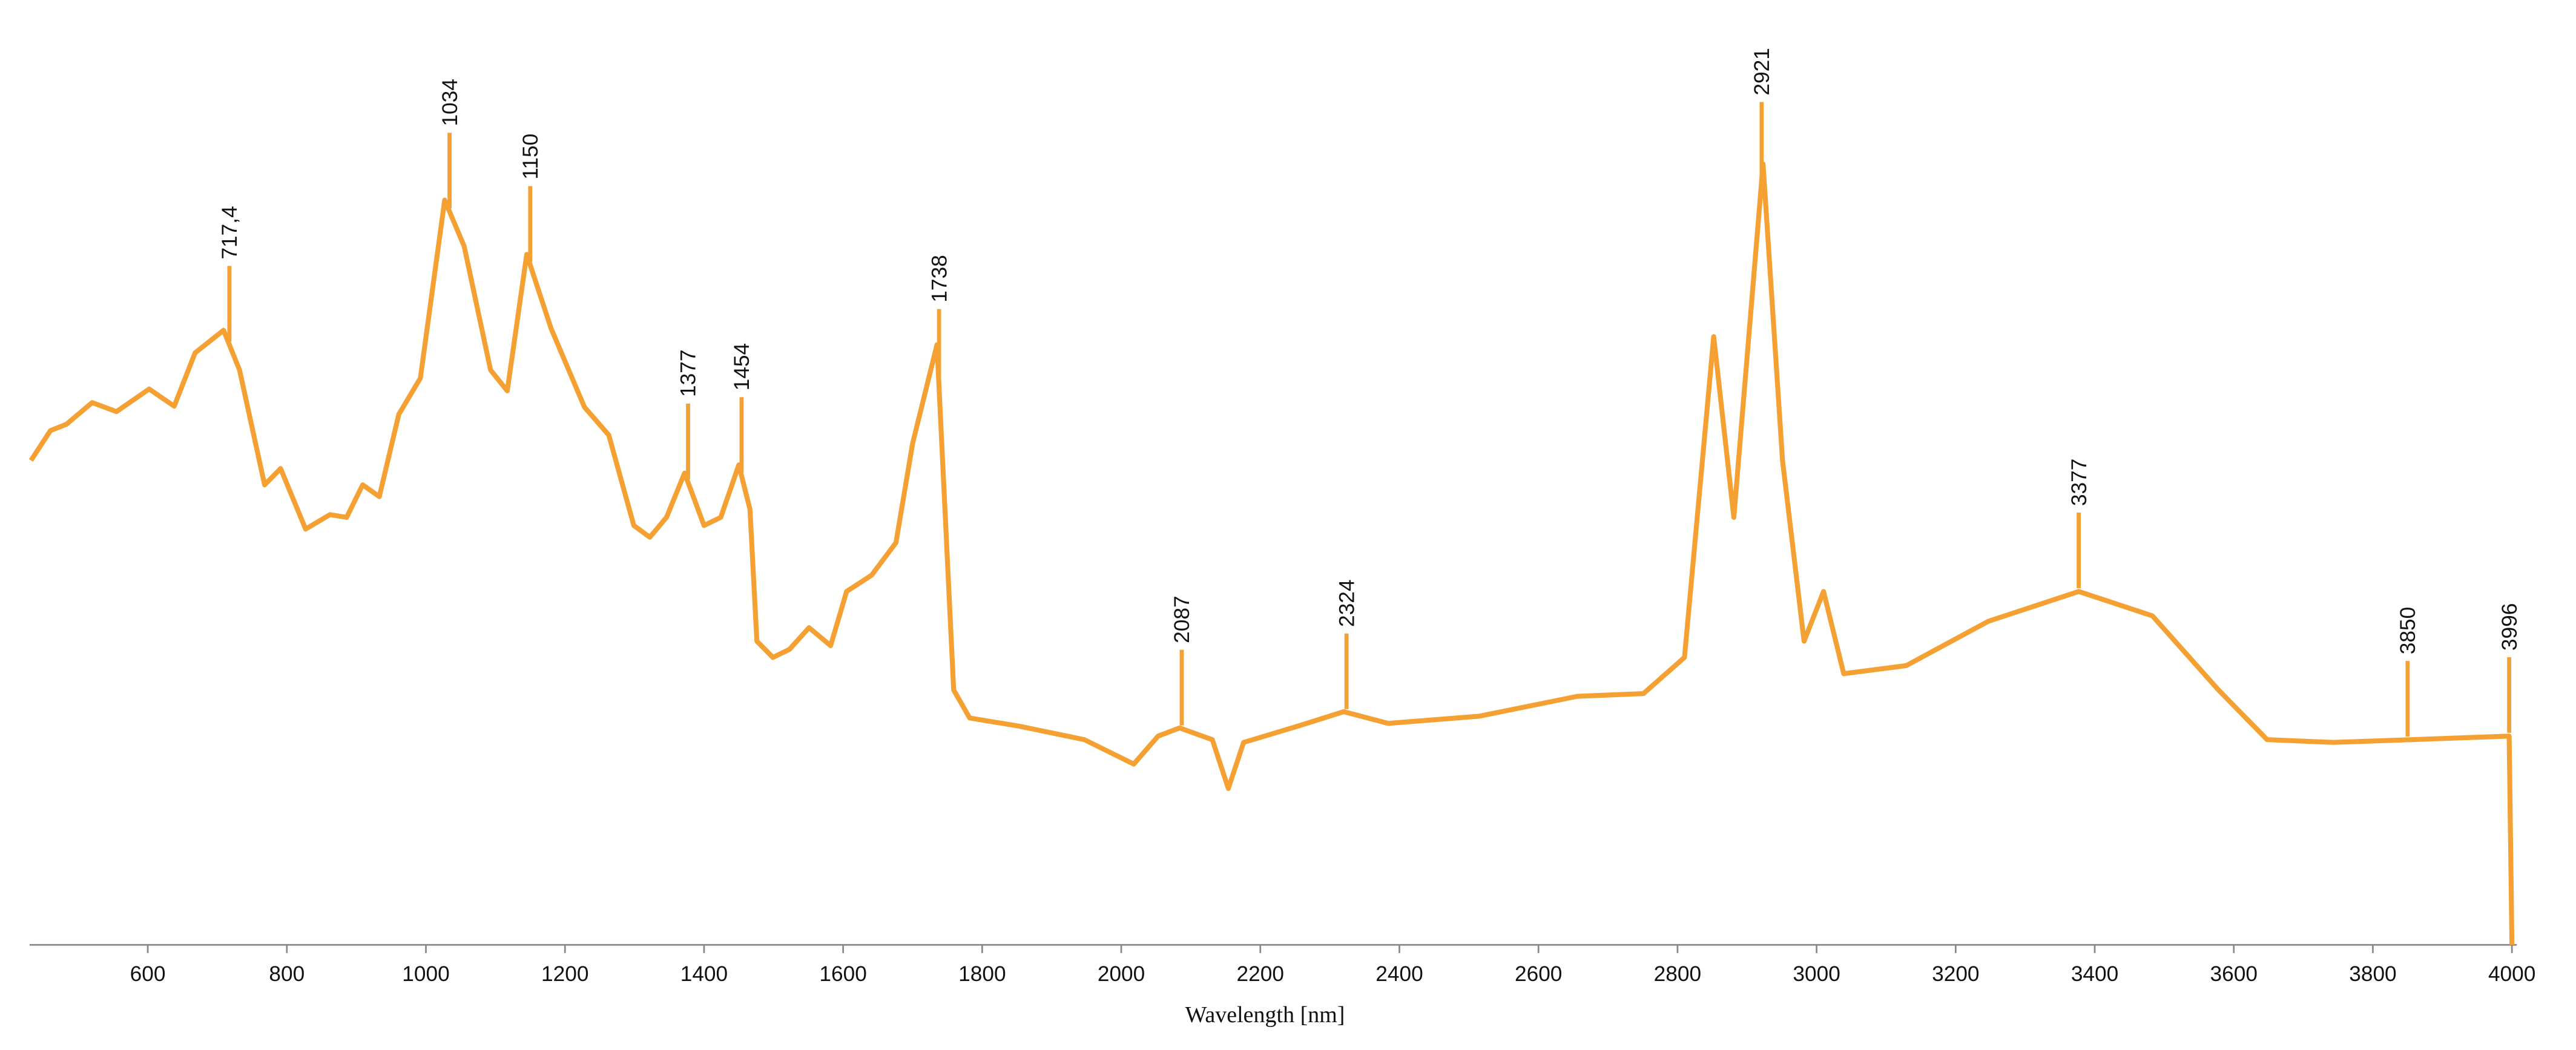  I want to click on peak-label: 717,4, so click(230, 232).